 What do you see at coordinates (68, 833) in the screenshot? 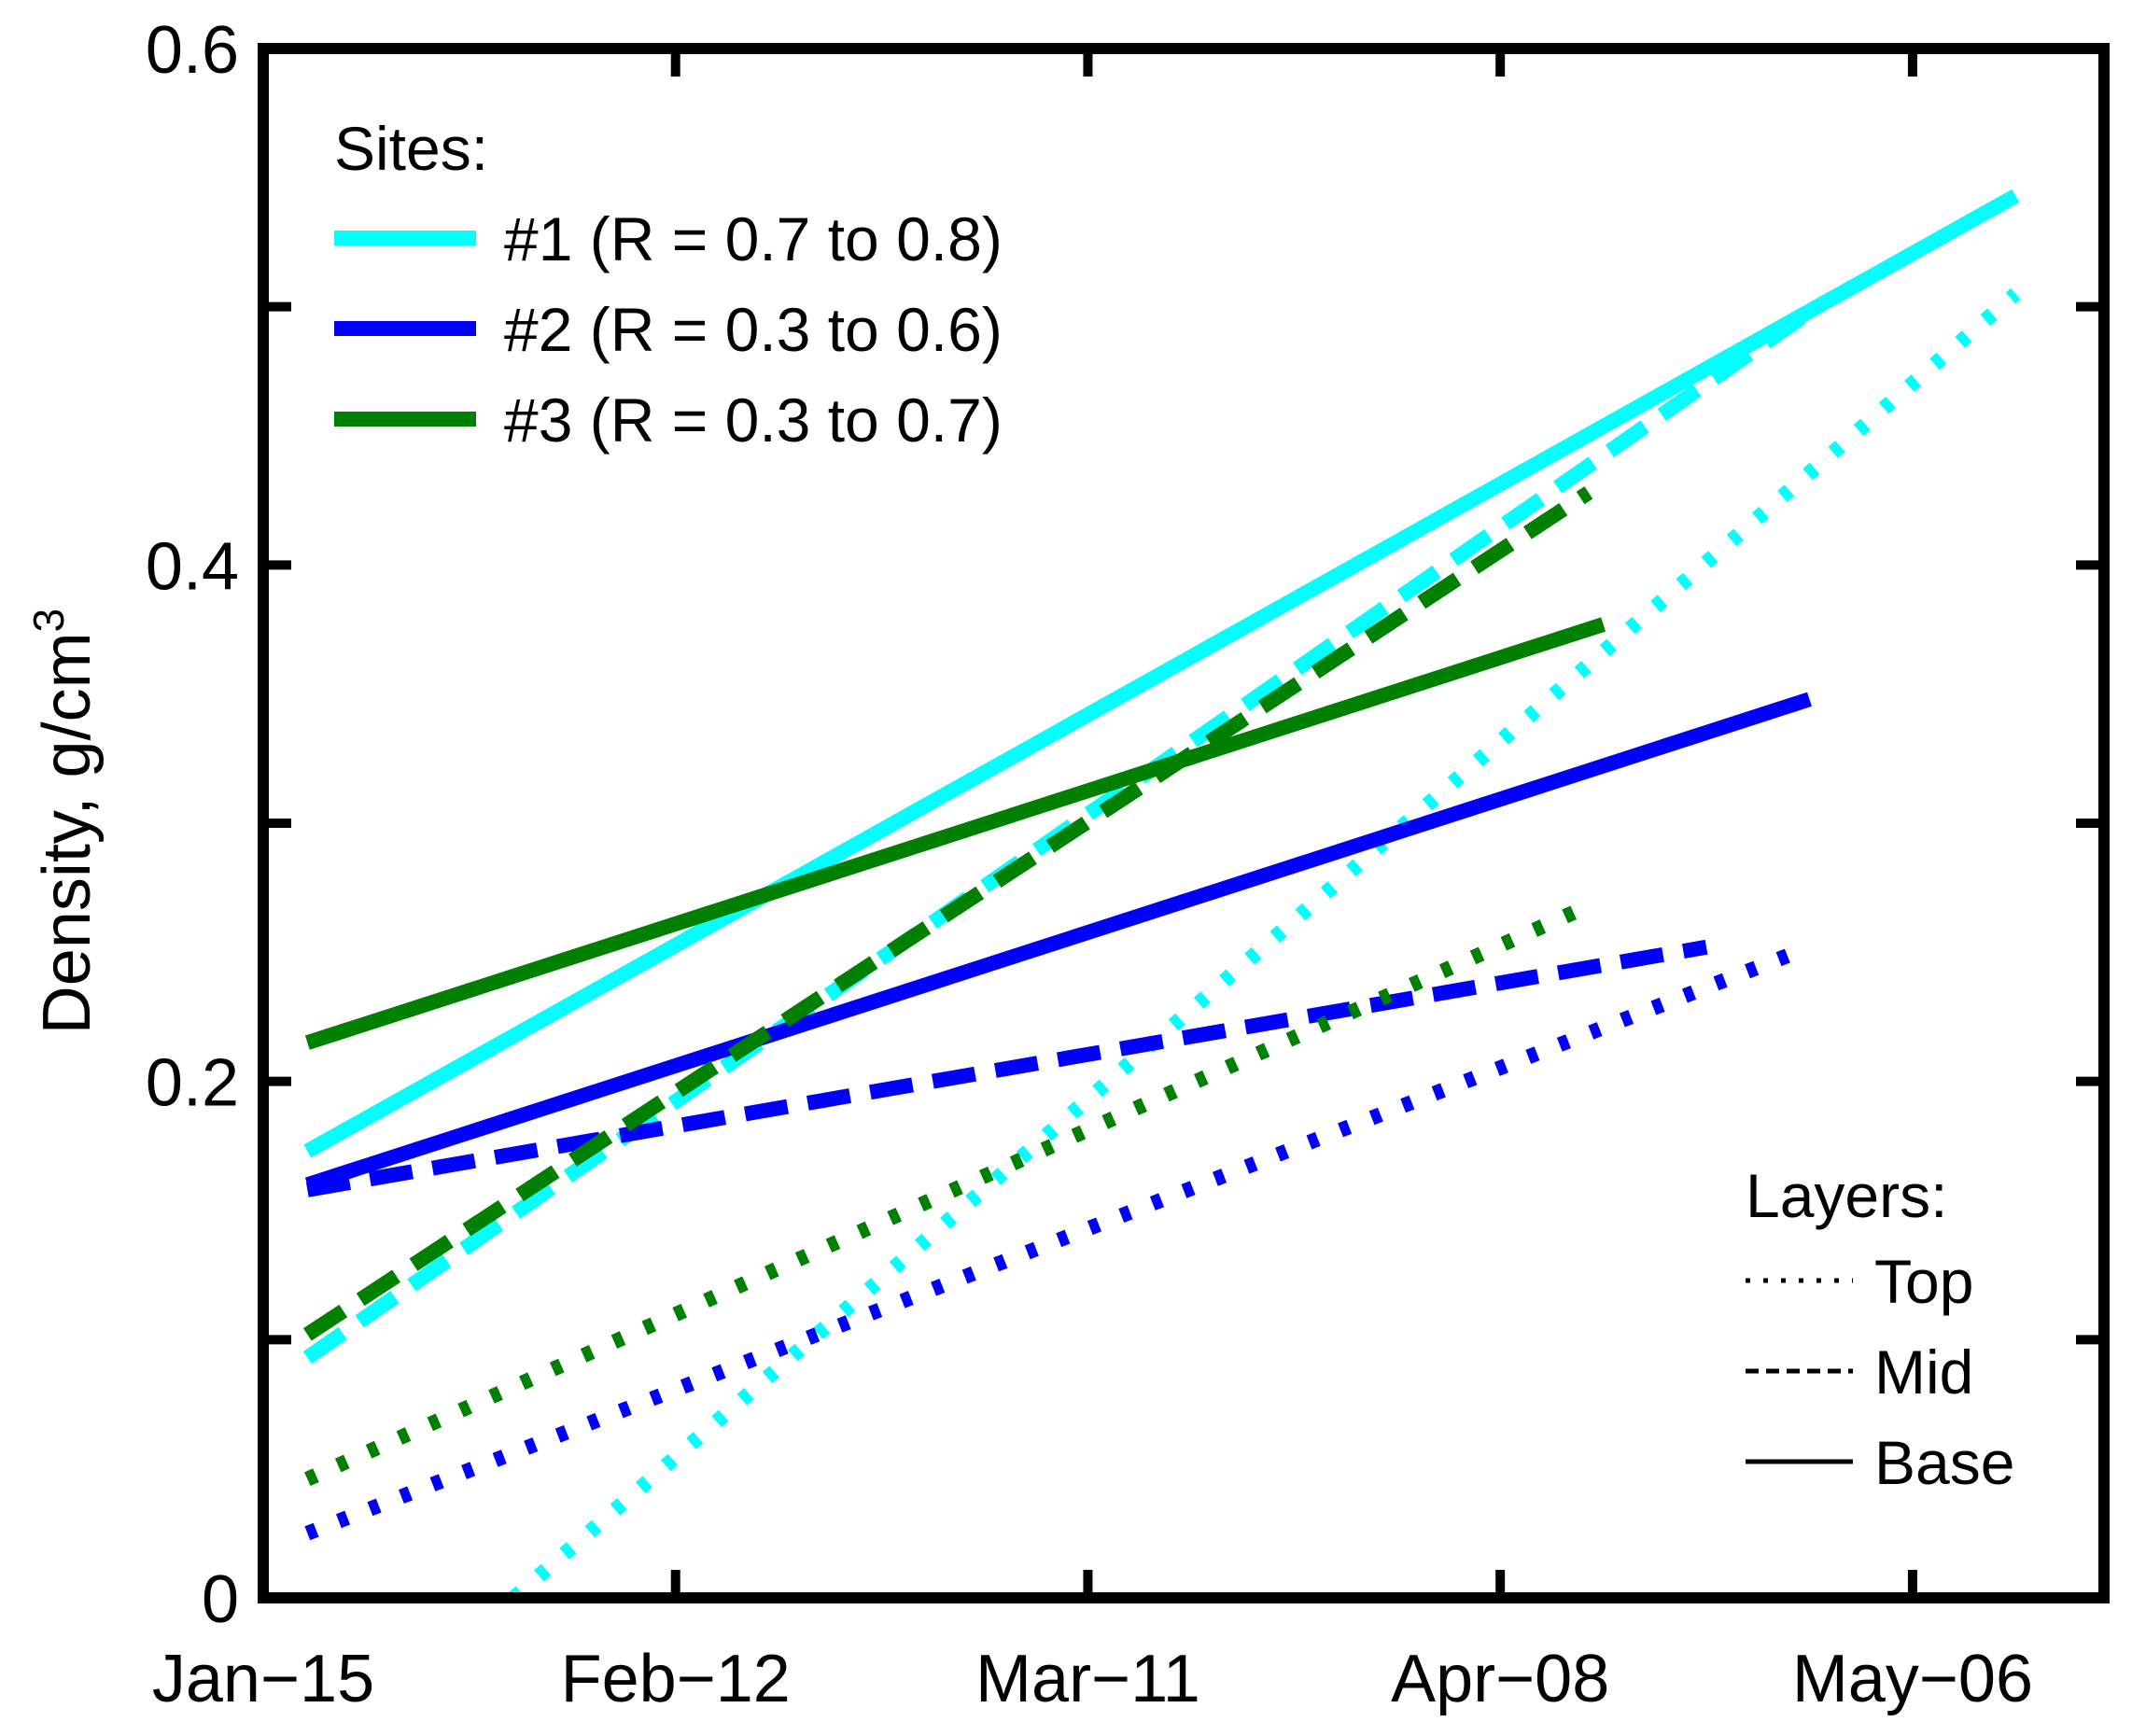
I see `y-axis-title-text: Density, g/cm` at bounding box center [68, 833].